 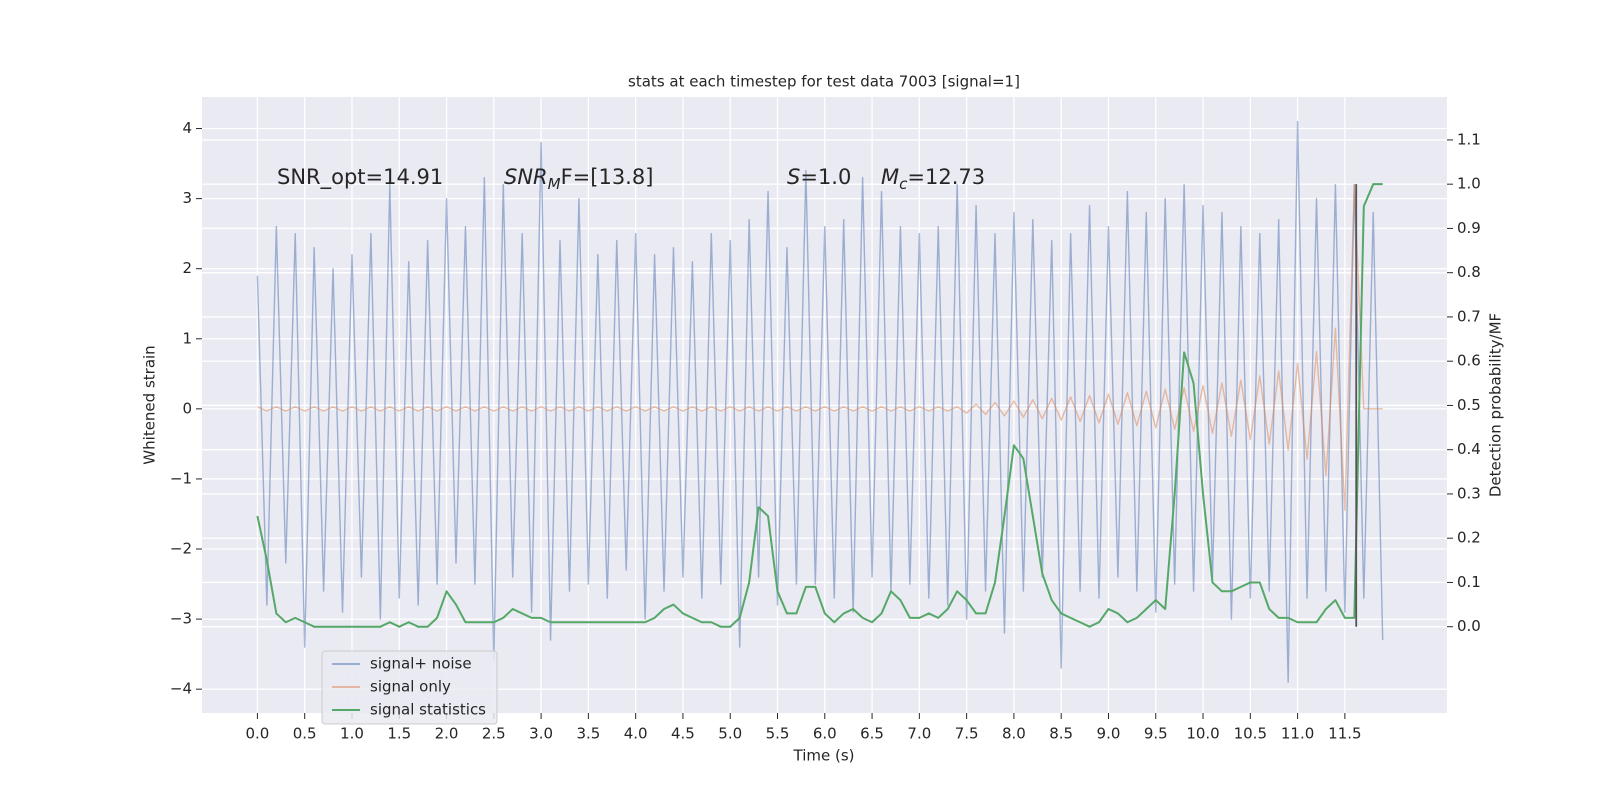 I want to click on x-tick-label: 10.0, so click(x=1202, y=734).